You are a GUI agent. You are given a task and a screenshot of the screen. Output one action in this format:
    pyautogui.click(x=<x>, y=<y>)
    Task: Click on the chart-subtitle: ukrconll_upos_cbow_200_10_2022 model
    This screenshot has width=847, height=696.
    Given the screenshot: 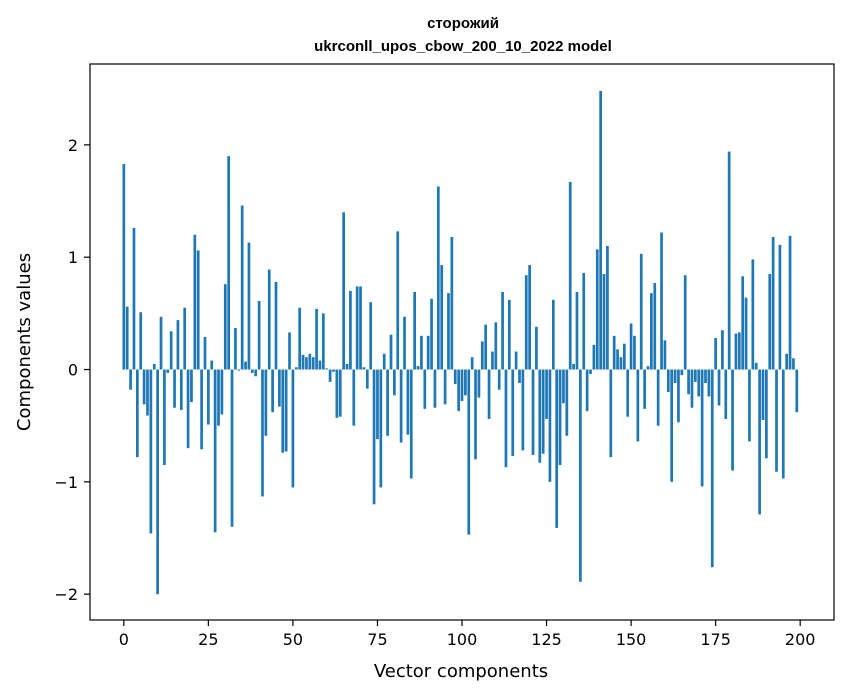 What is the action you would take?
    pyautogui.click(x=463, y=46)
    